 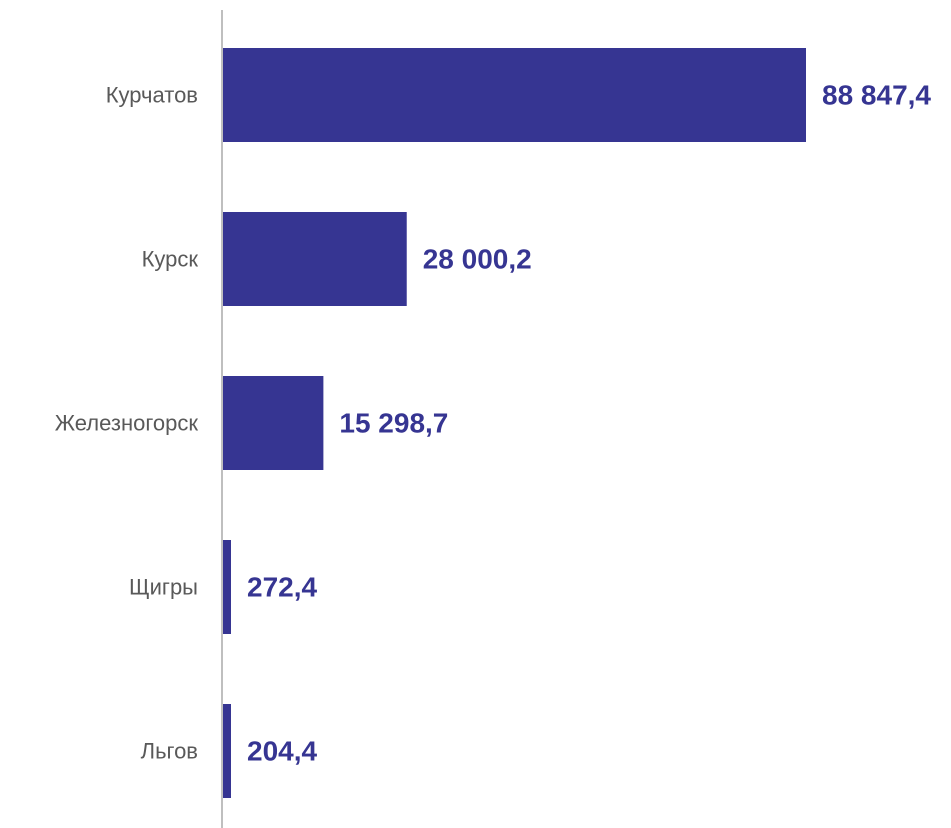 What do you see at coordinates (170, 259) in the screenshot?
I see `category-label: Курск` at bounding box center [170, 259].